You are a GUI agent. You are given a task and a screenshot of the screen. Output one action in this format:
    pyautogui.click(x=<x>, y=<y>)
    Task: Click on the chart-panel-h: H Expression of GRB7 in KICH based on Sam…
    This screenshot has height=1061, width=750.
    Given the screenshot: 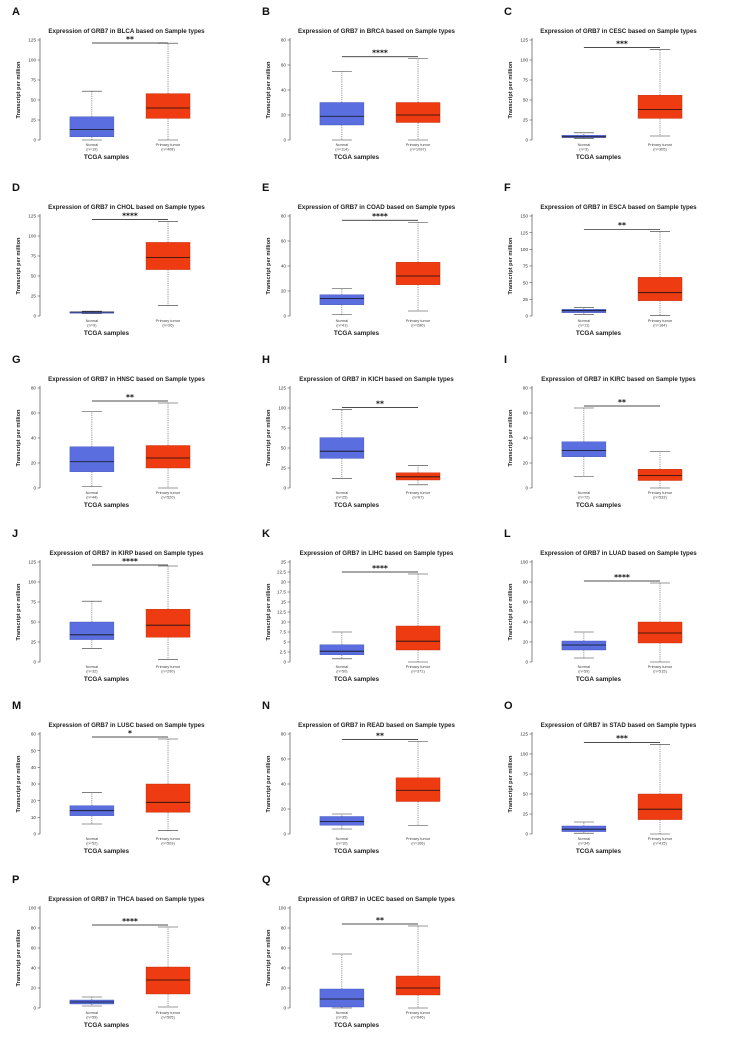 What is the action you would take?
    pyautogui.click(x=383, y=439)
    